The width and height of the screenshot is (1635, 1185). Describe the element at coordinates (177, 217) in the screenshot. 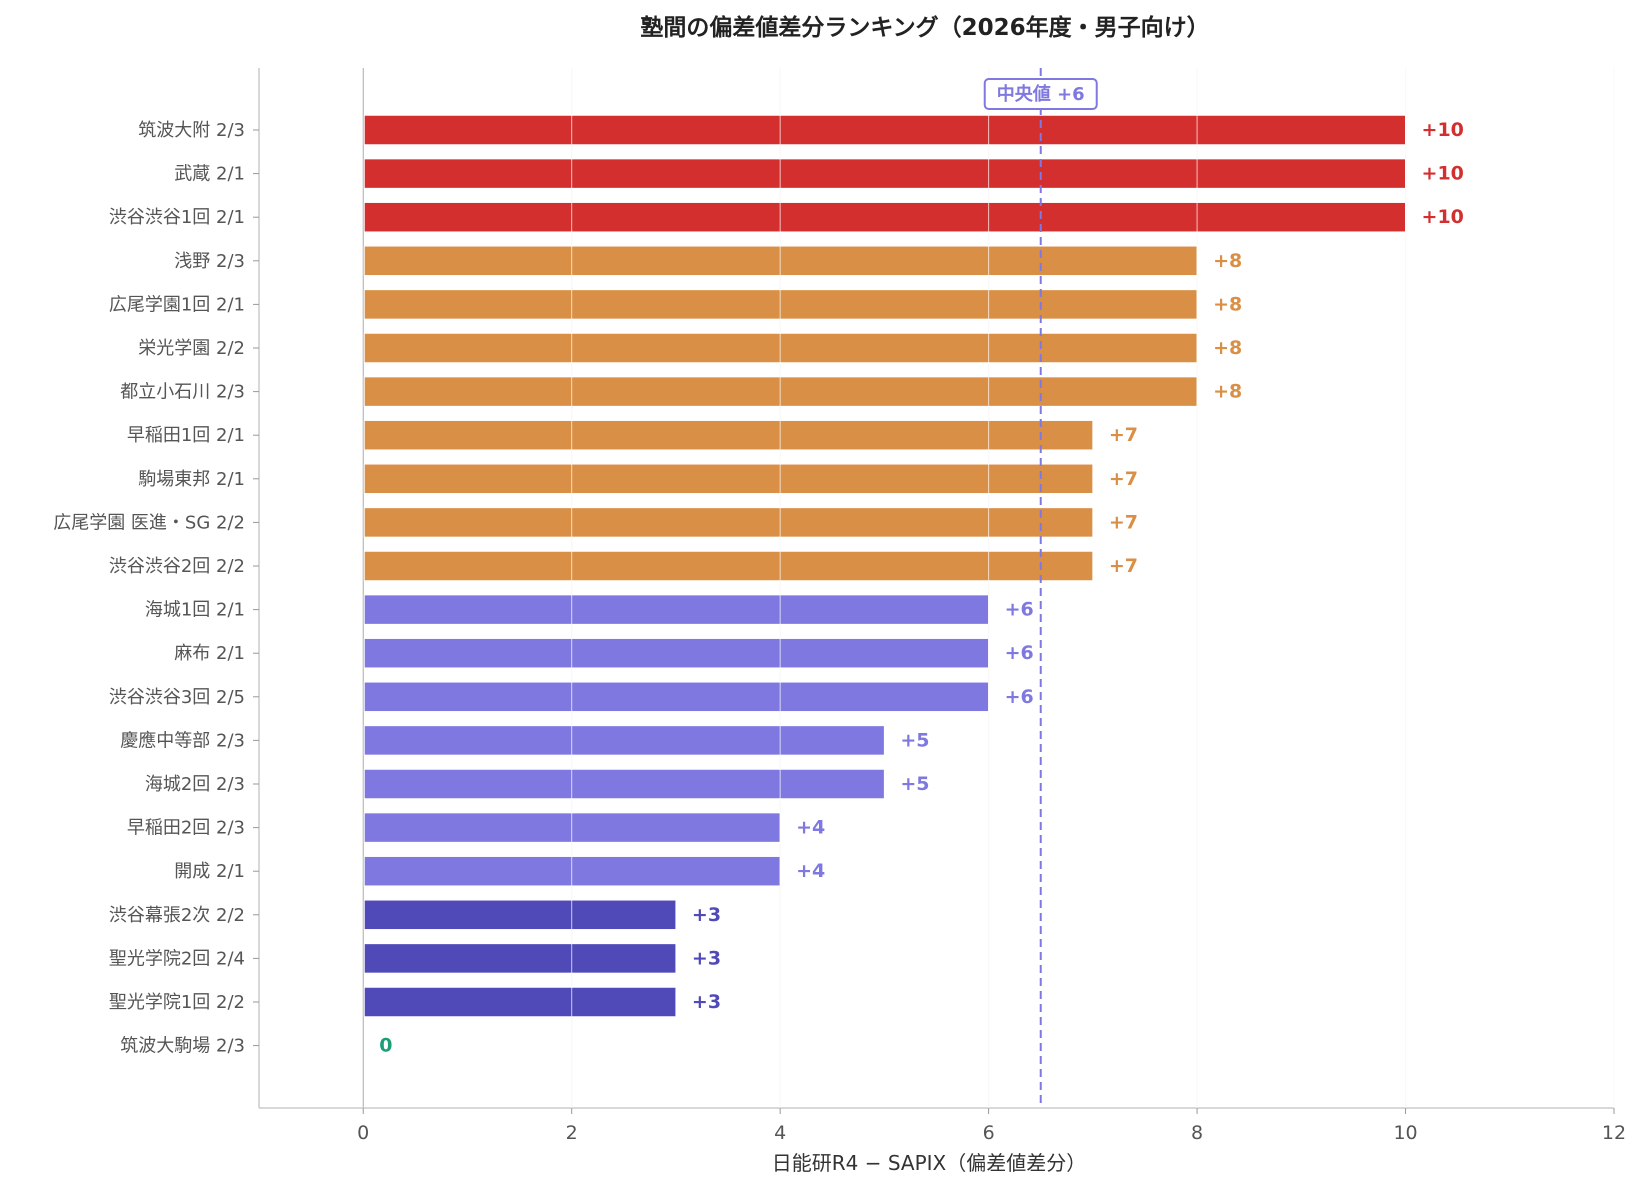

I see `category-label: 渋谷渋谷1回 2/1` at that location.